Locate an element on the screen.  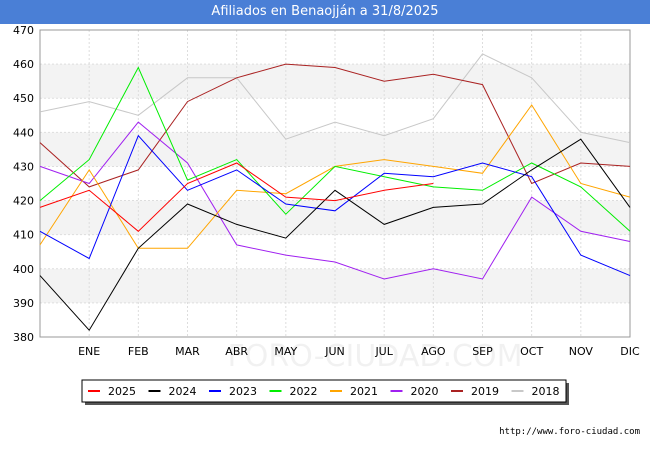
title-bar is located at coordinates (325, 12).